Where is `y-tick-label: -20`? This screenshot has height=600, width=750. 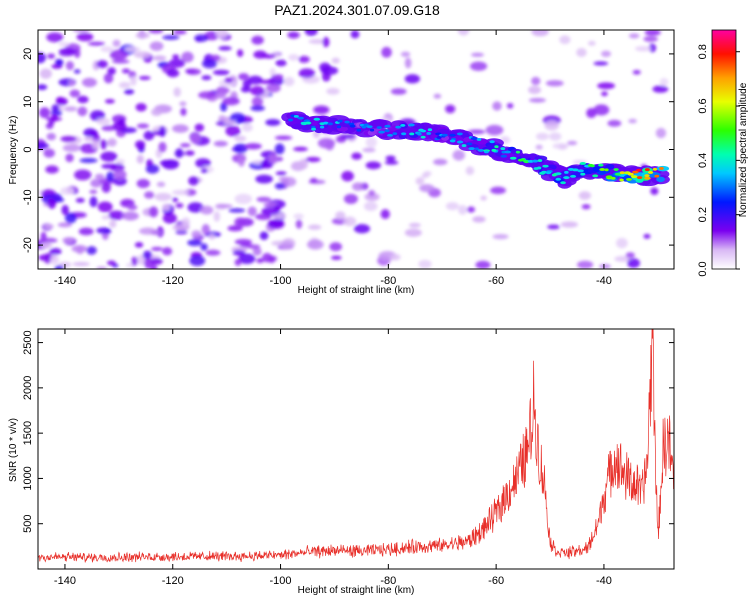
y-tick-label: -20 is located at coordinates (28, 245).